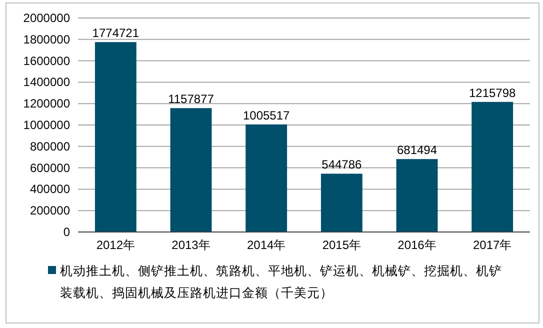 This screenshot has height=328, width=543. What do you see at coordinates (116, 245) in the screenshot?
I see `x-tick-label: 2012年` at bounding box center [116, 245].